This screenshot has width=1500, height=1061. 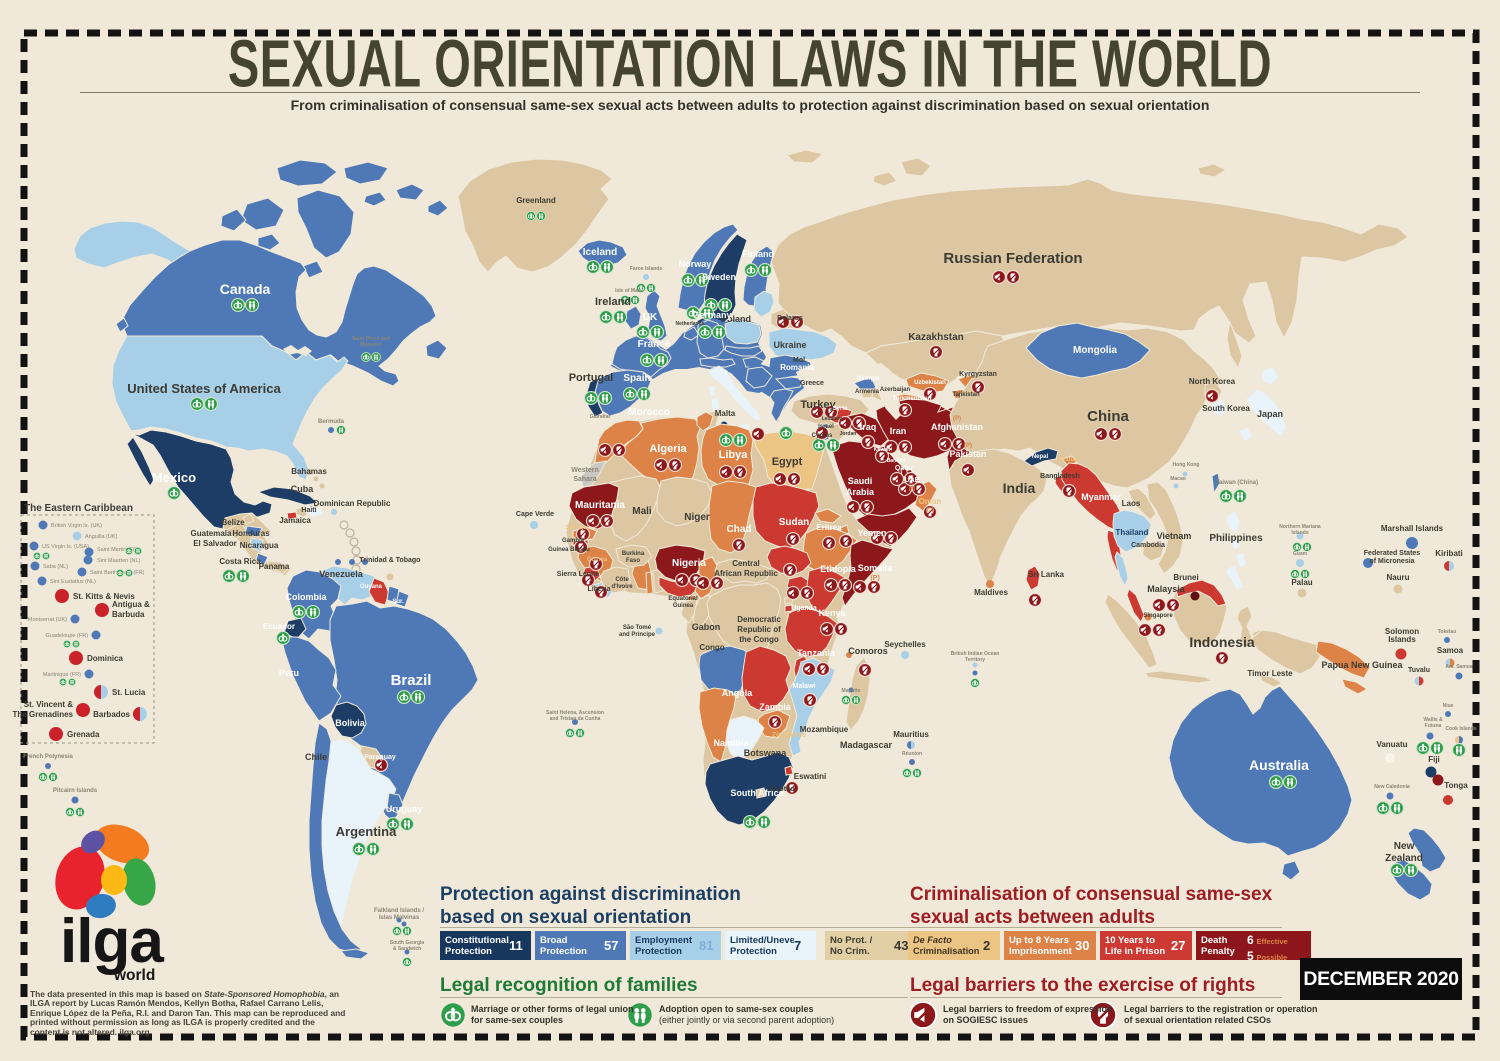 What do you see at coordinates (1404, 858) in the screenshot?
I see `svg-text: Zealand` at bounding box center [1404, 858].